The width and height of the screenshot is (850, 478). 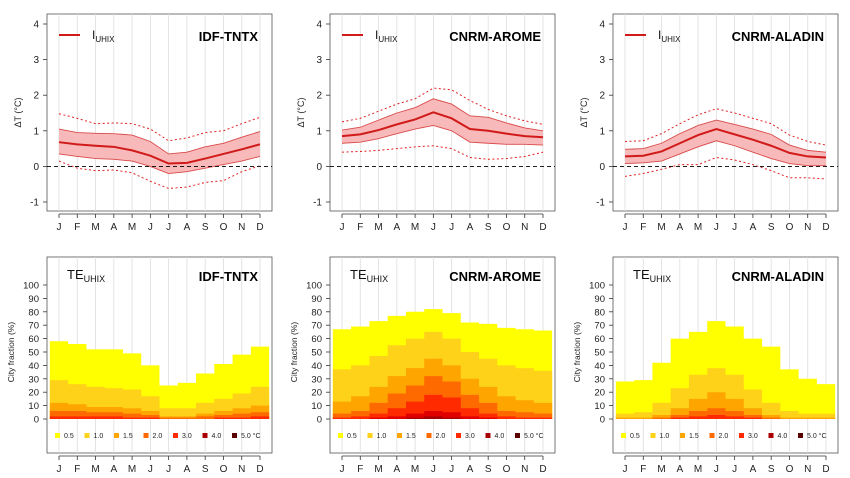 What do you see at coordinates (316, 379) in the screenshot?
I see `y-tick-label: 30` at bounding box center [316, 379].